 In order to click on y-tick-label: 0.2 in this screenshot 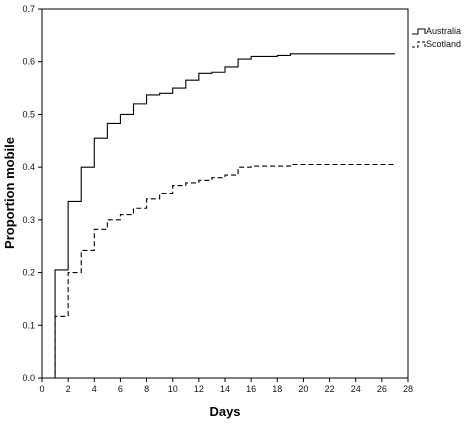, I will do `click(28, 273)`.